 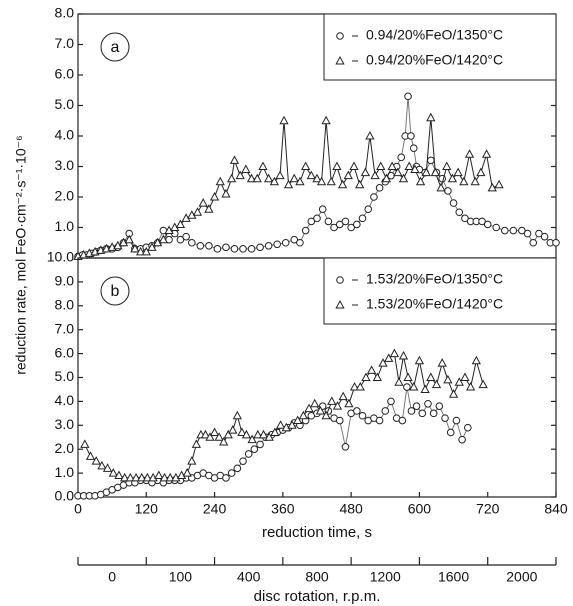 What do you see at coordinates (65, 400) in the screenshot?
I see `y-tick-label: 4.0` at bounding box center [65, 400].